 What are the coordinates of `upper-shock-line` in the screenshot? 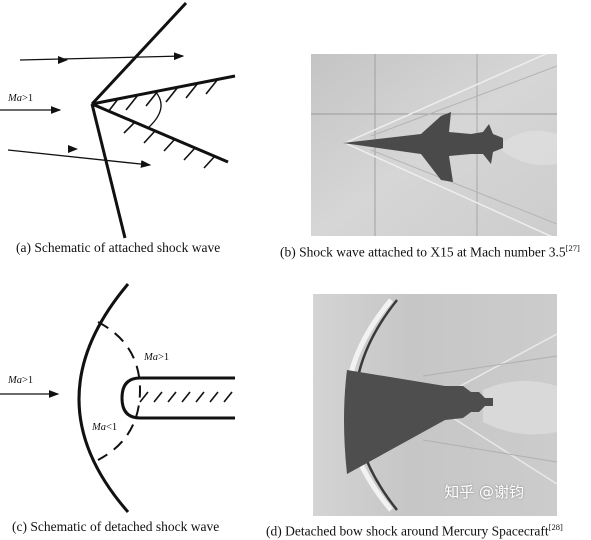 It's located at (139, 53).